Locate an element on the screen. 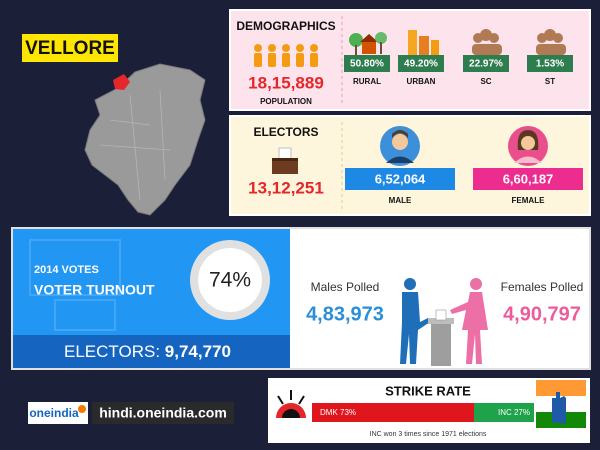 Image resolution: width=600 pixels, height=450 pixels. inc-bar is located at coordinates (504, 412).